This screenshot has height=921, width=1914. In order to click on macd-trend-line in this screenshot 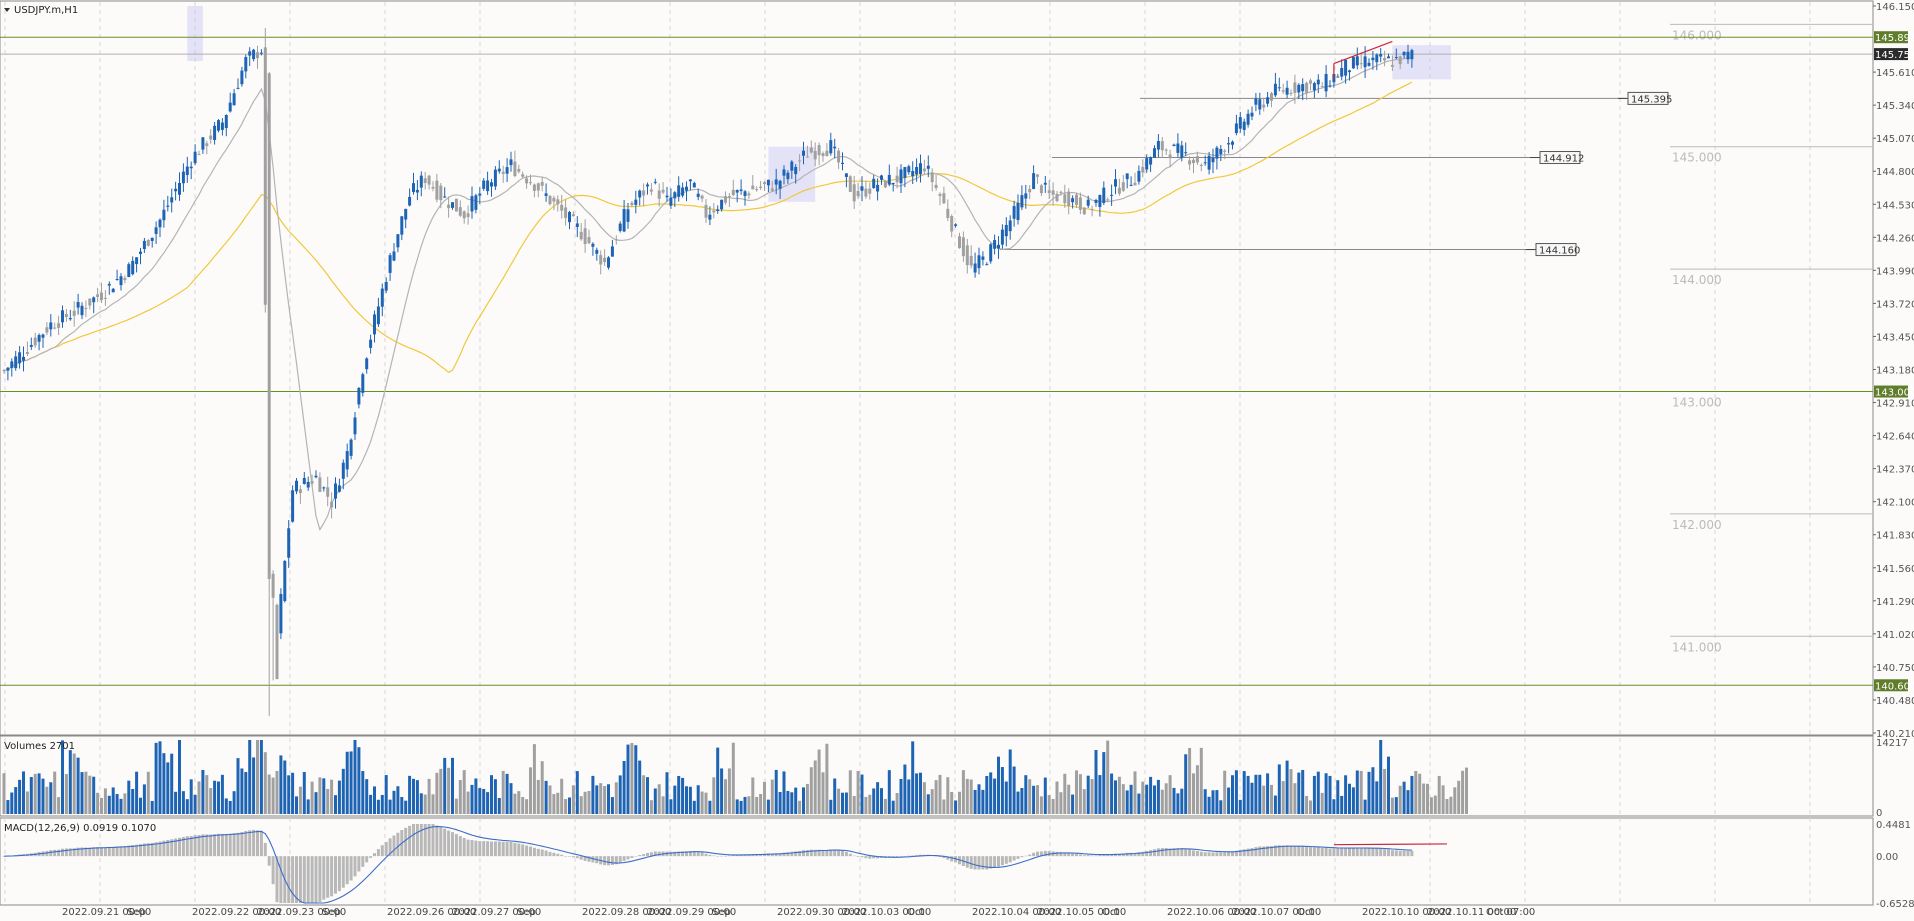, I will do `click(1390, 844)`.